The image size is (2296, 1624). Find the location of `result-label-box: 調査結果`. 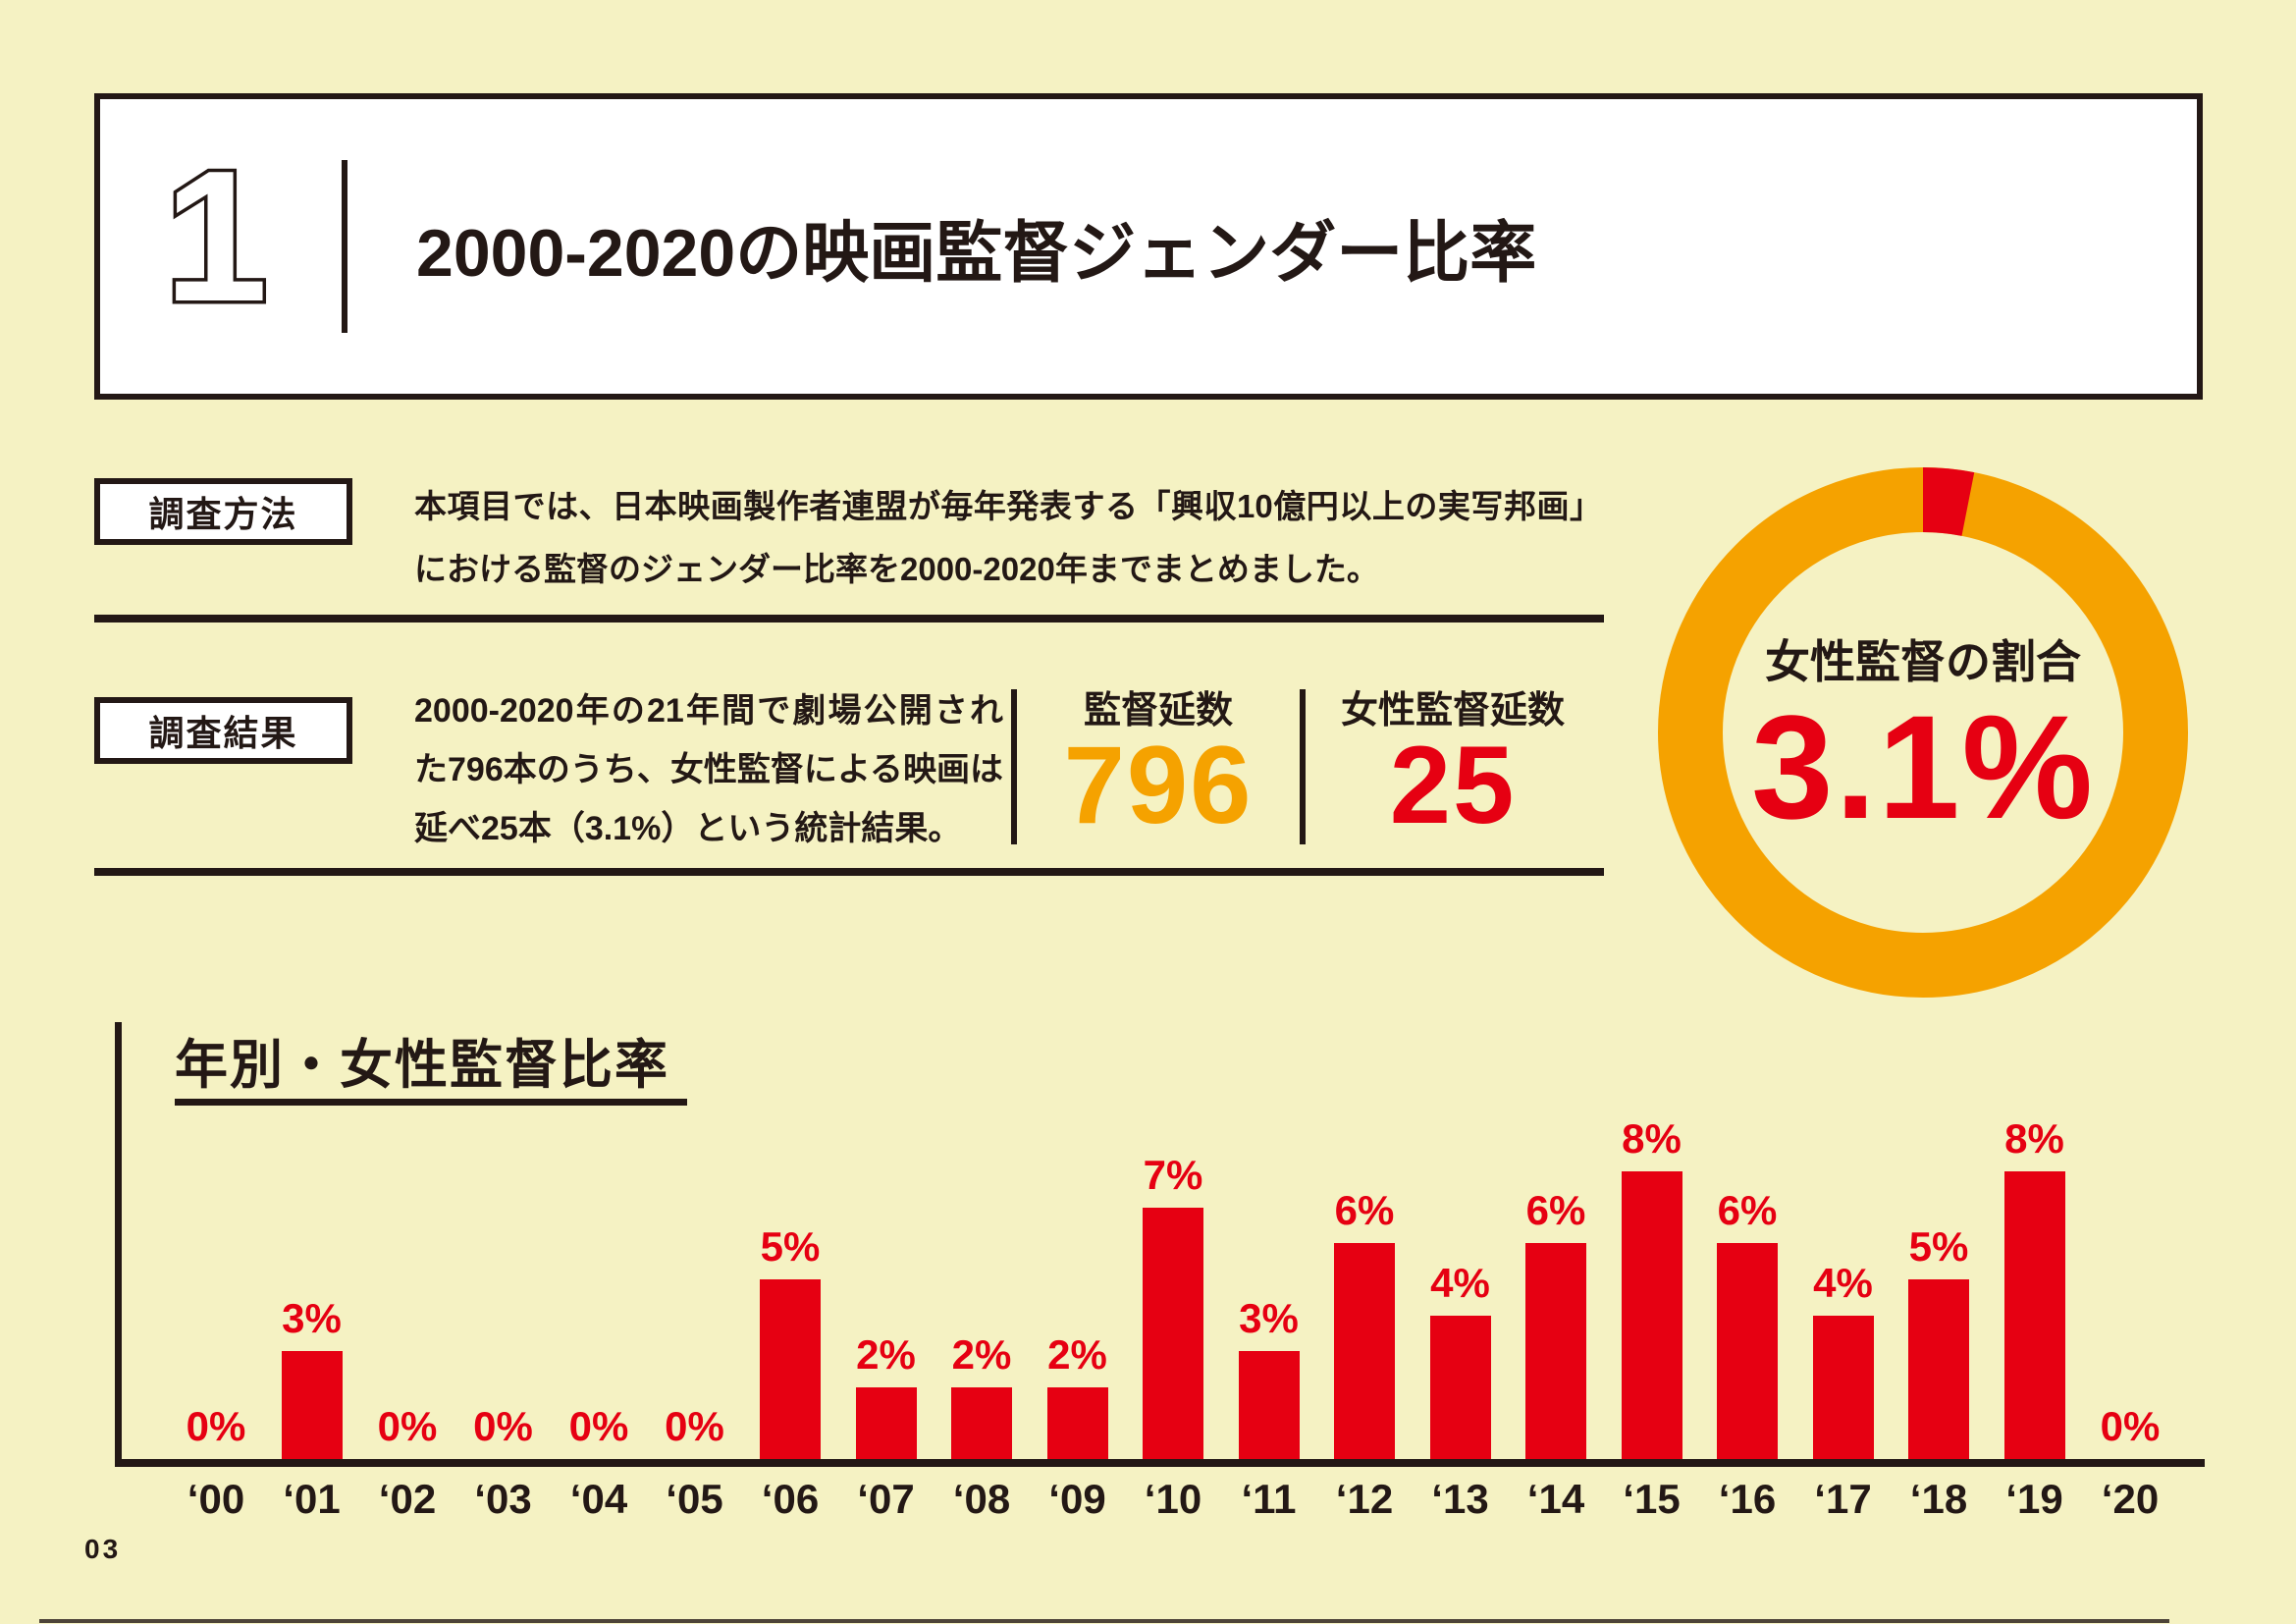

result-label-box: 調査結果 is located at coordinates (223, 730).